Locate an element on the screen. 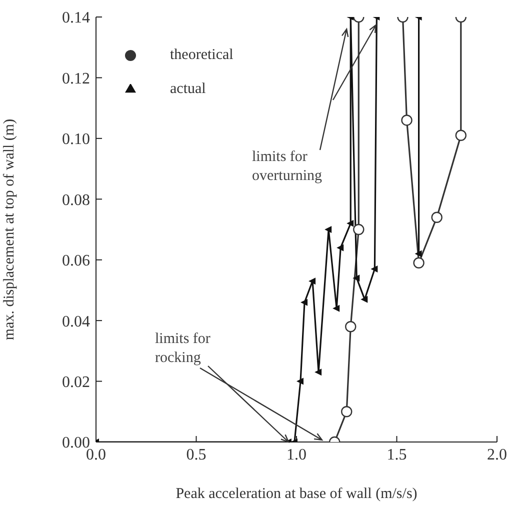 Image resolution: width=514 pixels, height=506 pixels. y-tick-label: 0.12 is located at coordinates (76, 79).